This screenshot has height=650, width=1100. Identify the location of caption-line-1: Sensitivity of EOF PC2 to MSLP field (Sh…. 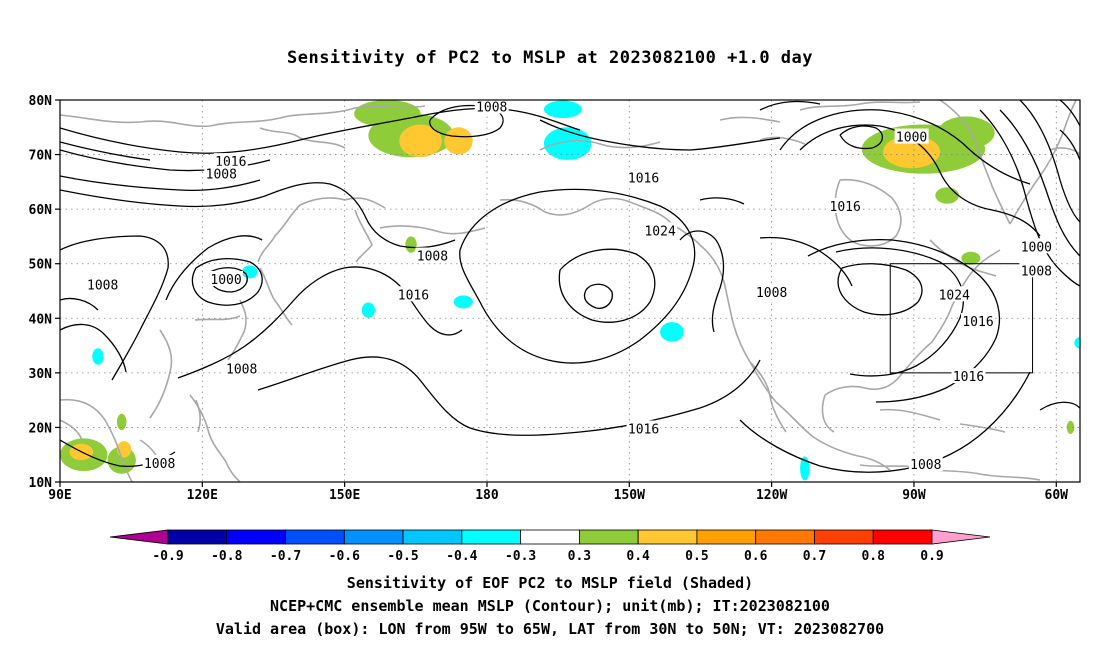
(550, 583).